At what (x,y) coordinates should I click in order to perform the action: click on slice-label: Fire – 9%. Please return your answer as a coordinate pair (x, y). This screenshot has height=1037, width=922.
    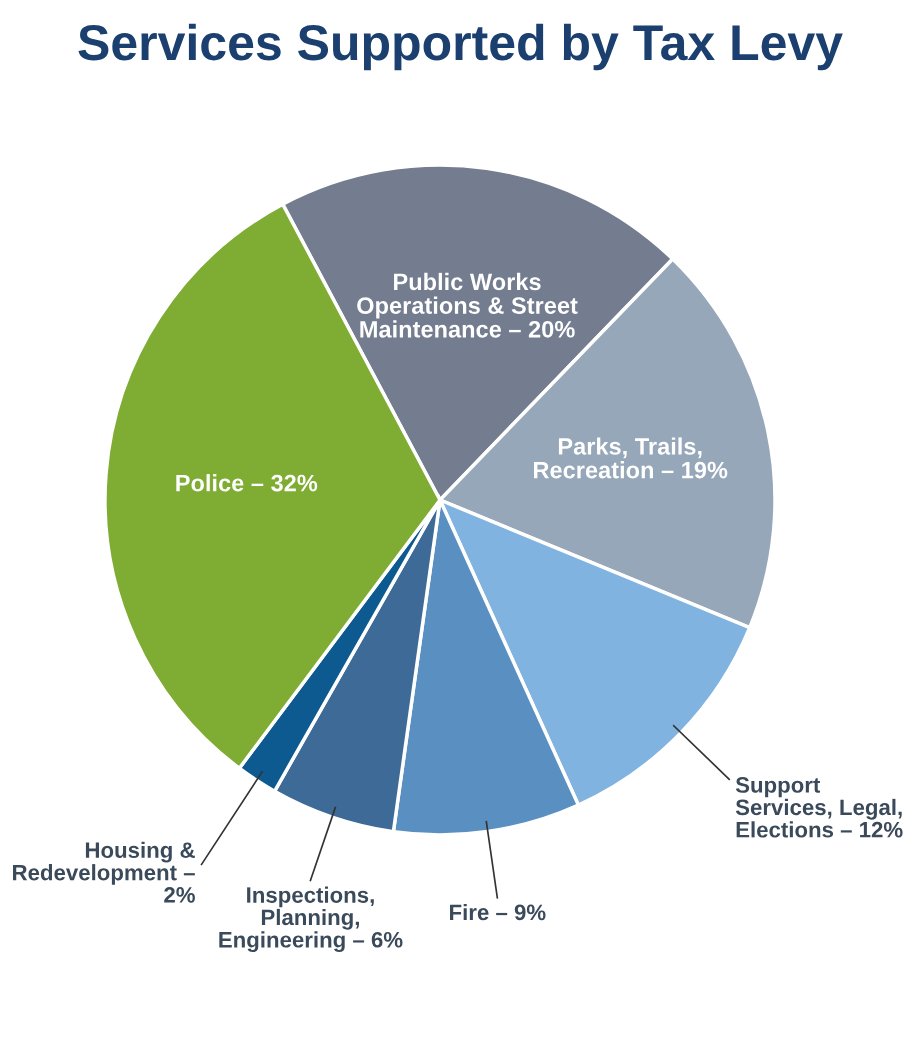
    Looking at the image, I should click on (498, 912).